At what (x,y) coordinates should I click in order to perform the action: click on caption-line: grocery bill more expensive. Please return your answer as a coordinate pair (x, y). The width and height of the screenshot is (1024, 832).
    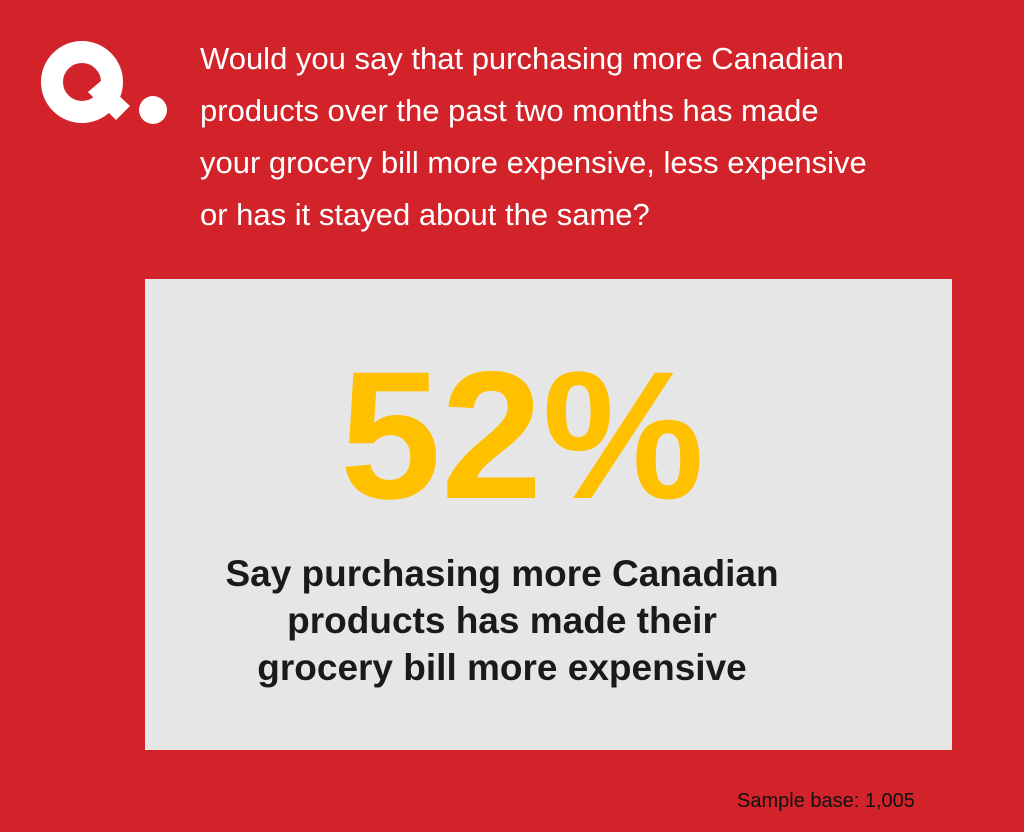
    Looking at the image, I should click on (502, 667).